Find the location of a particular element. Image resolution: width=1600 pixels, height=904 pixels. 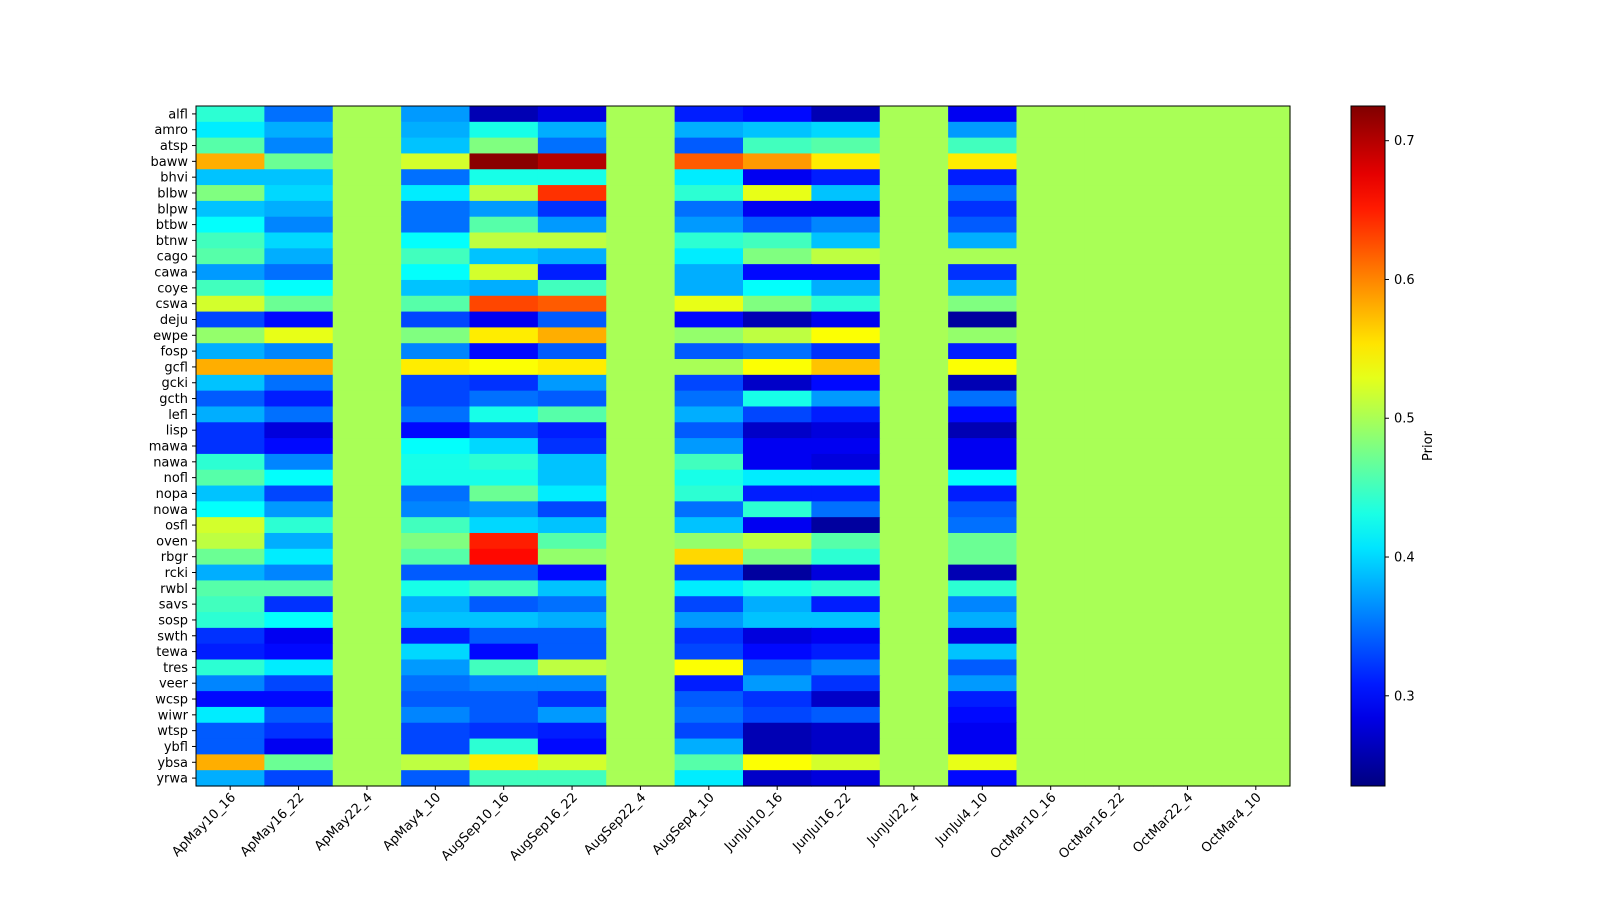

y-tick-label: rcki is located at coordinates (176, 573).